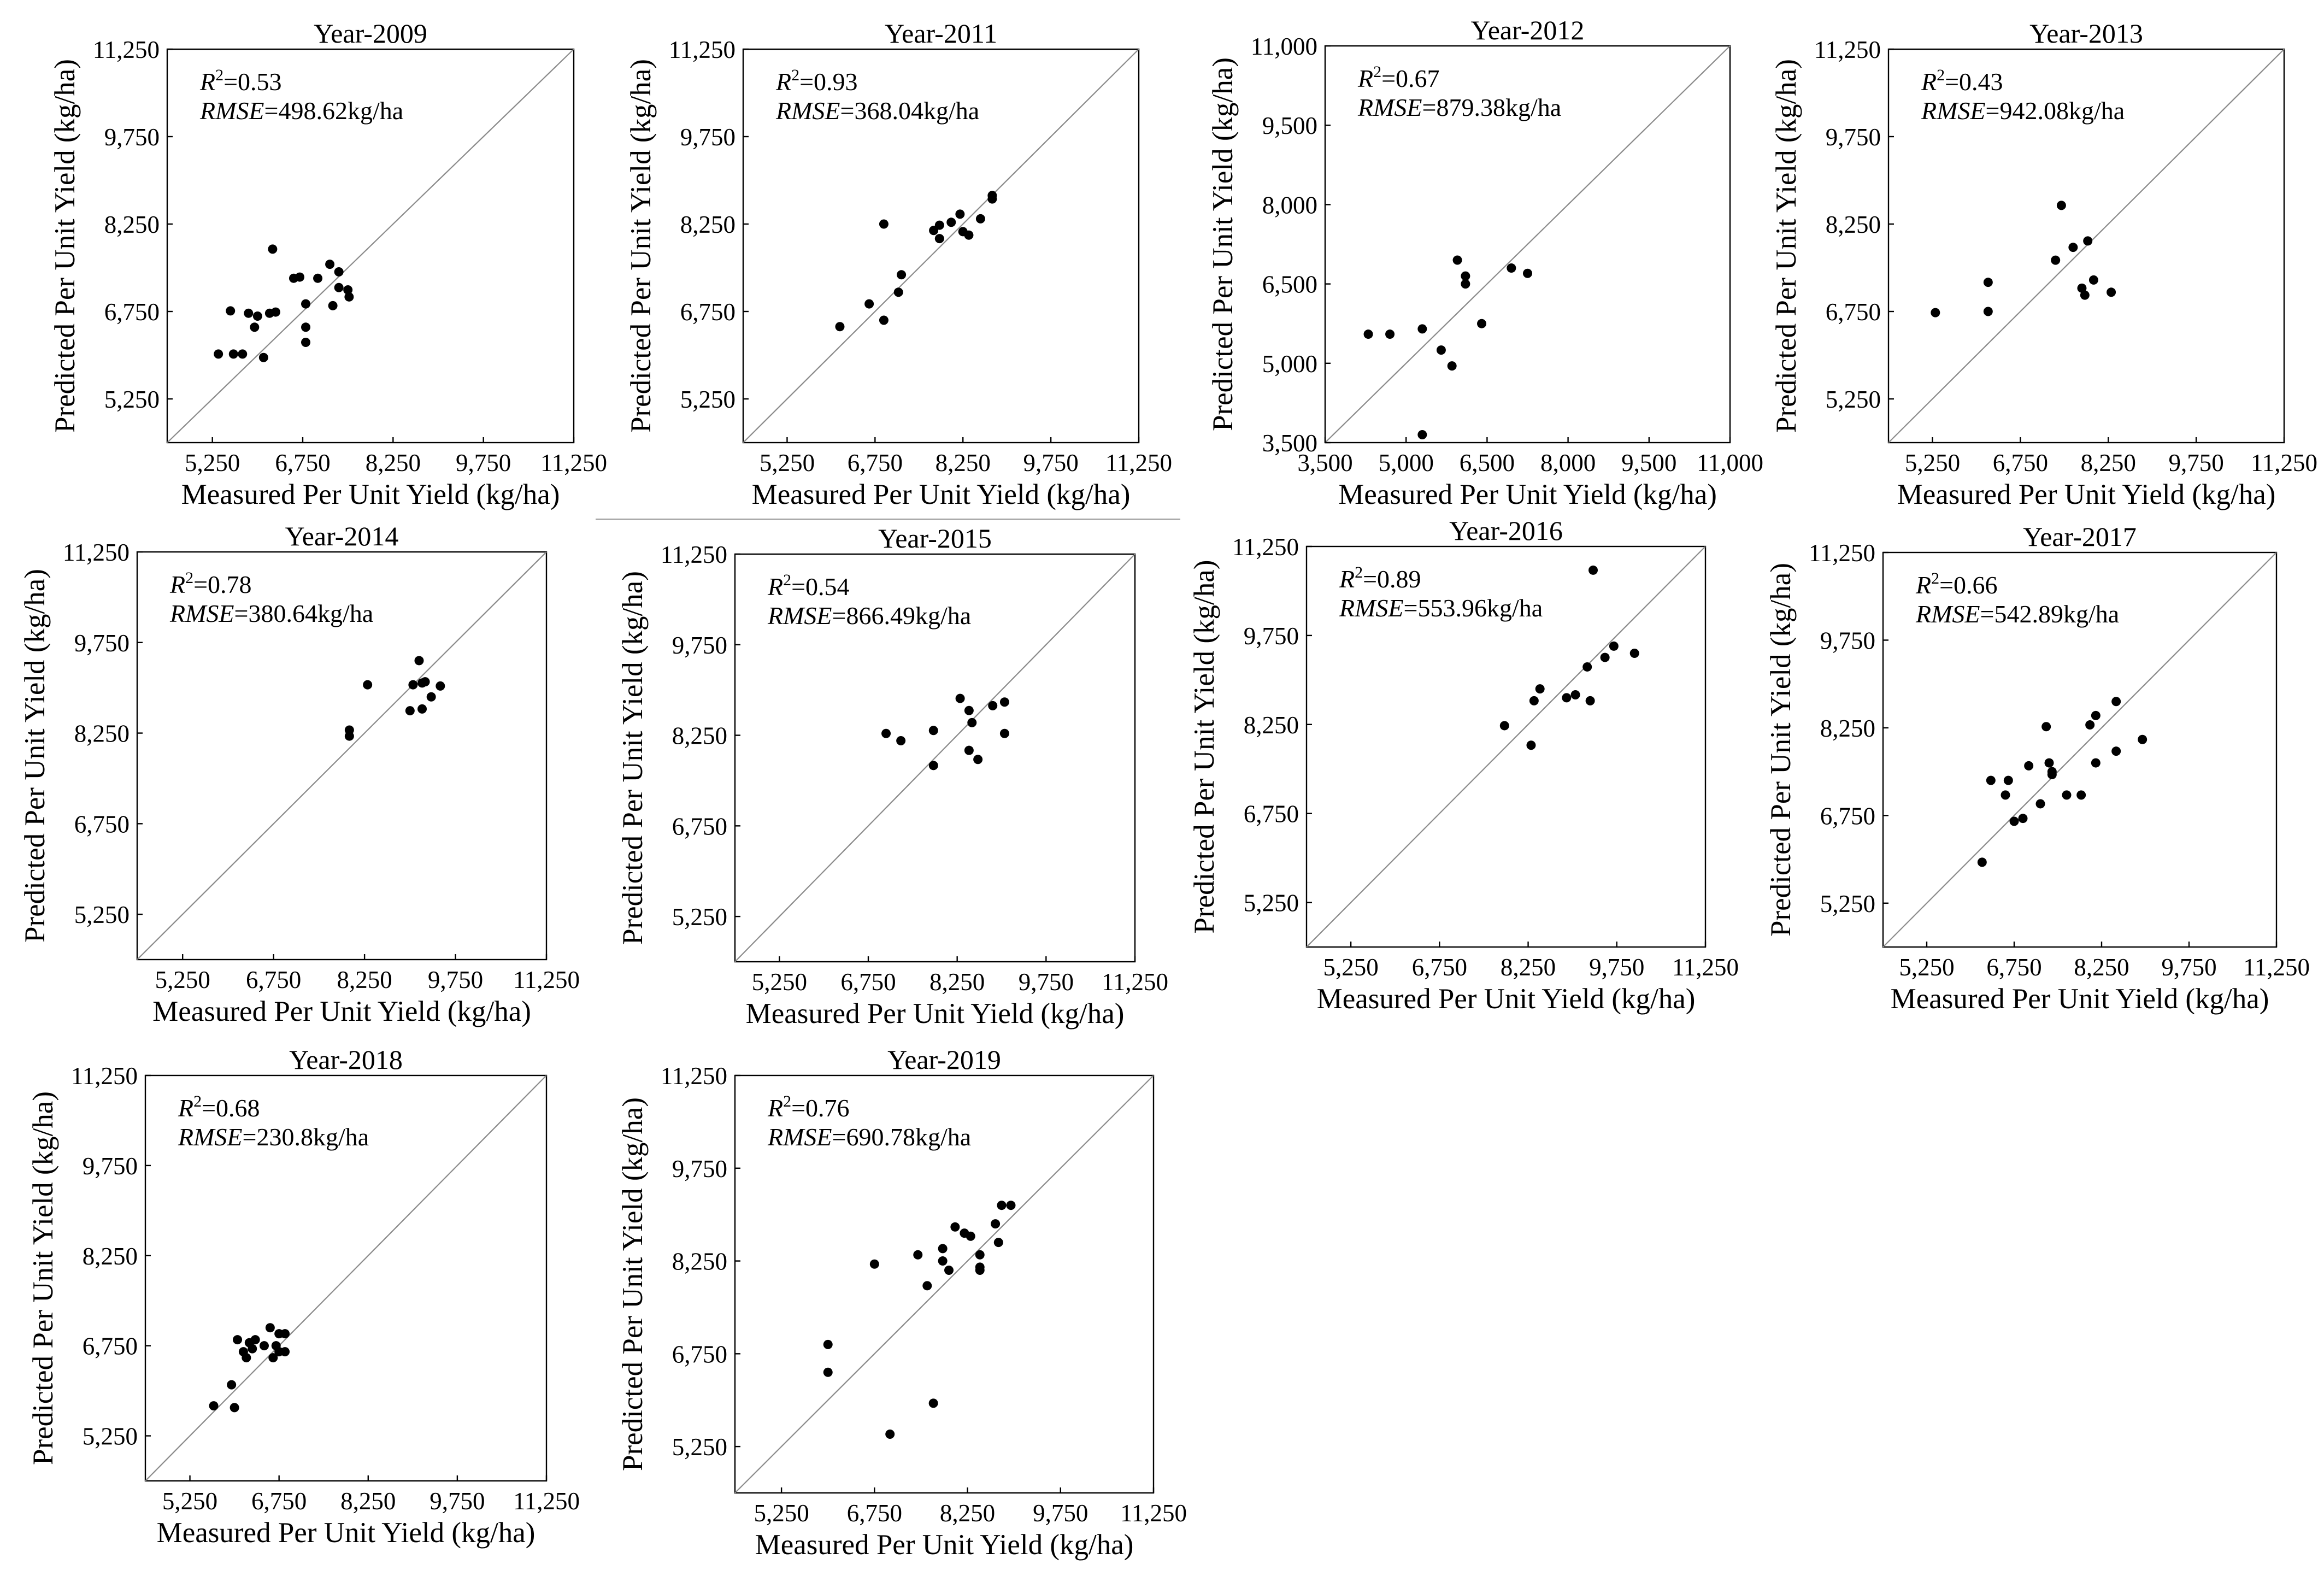 The image size is (2324, 1588). Describe the element at coordinates (1060, 1513) in the screenshot. I see `chart-10-x-tick-label: 9,750` at that location.